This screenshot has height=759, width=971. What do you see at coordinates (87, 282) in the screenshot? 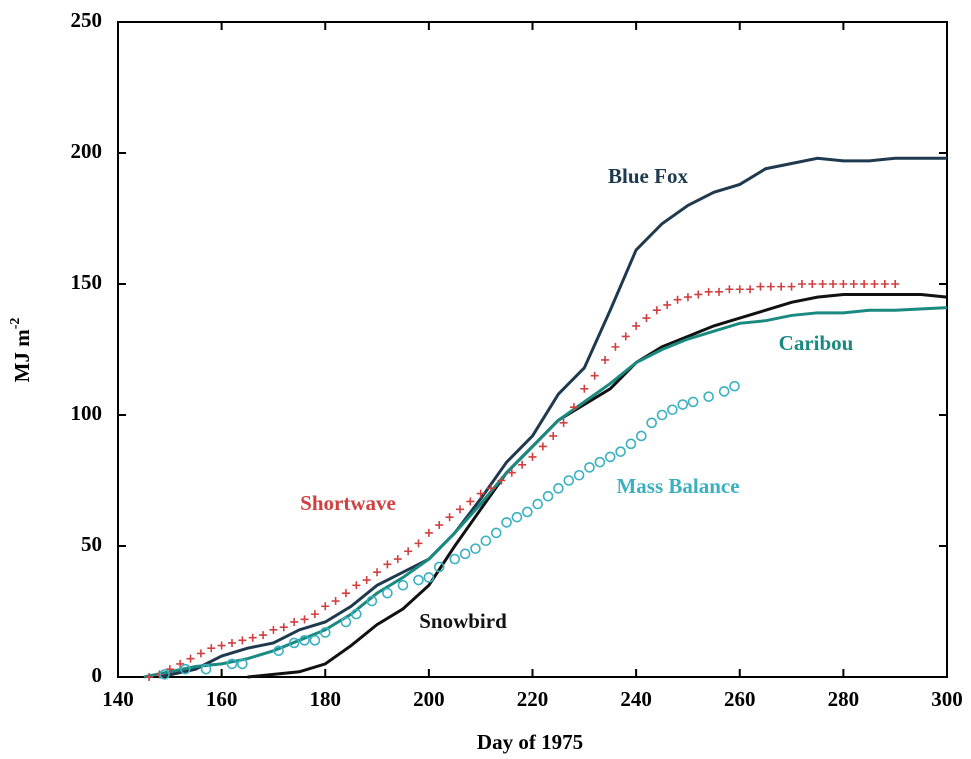
I see `y-tick-label: 150` at bounding box center [87, 282].